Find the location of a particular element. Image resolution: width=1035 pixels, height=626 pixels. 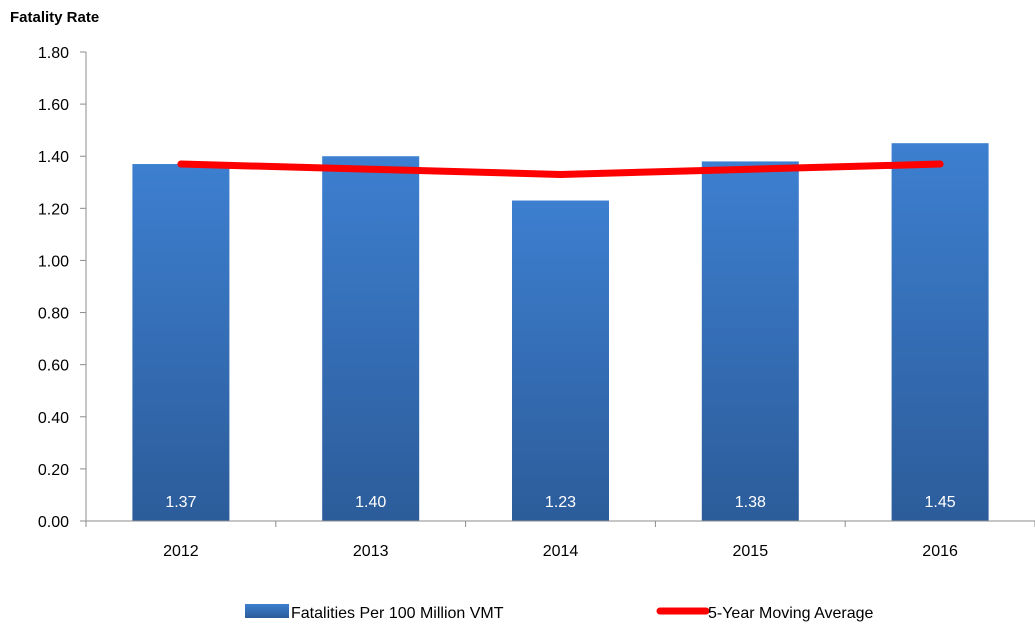

bar-data-label: 1.37 is located at coordinates (180, 502).